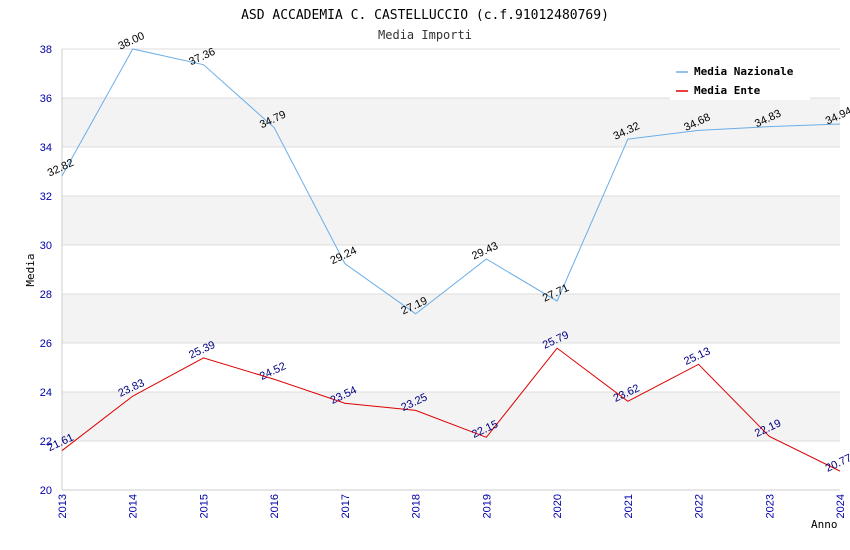 This screenshot has height=550, width=850. I want to click on x-tick-label: 2017, so click(346, 506).